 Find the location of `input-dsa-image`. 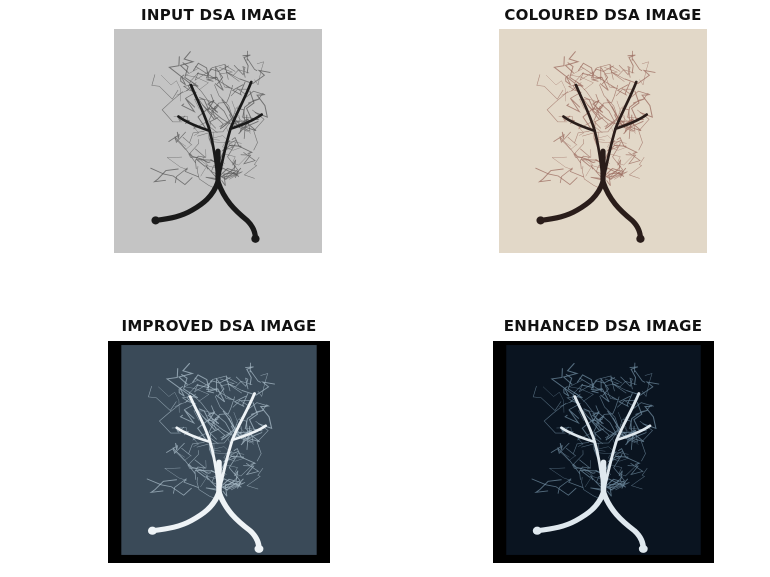

input-dsa-image is located at coordinates (218, 141).